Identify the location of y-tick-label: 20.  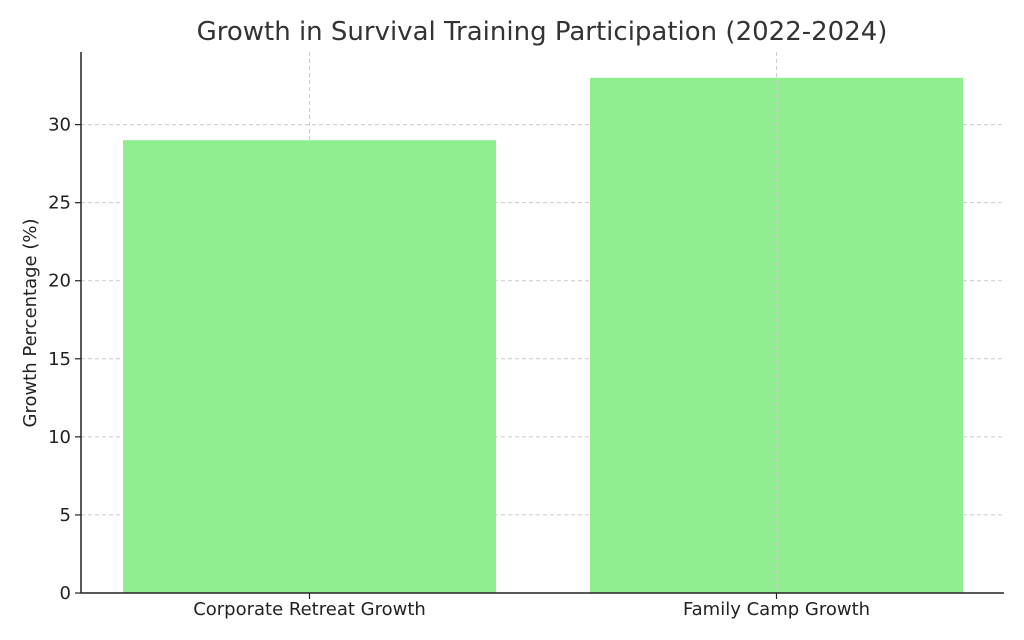
(59, 281).